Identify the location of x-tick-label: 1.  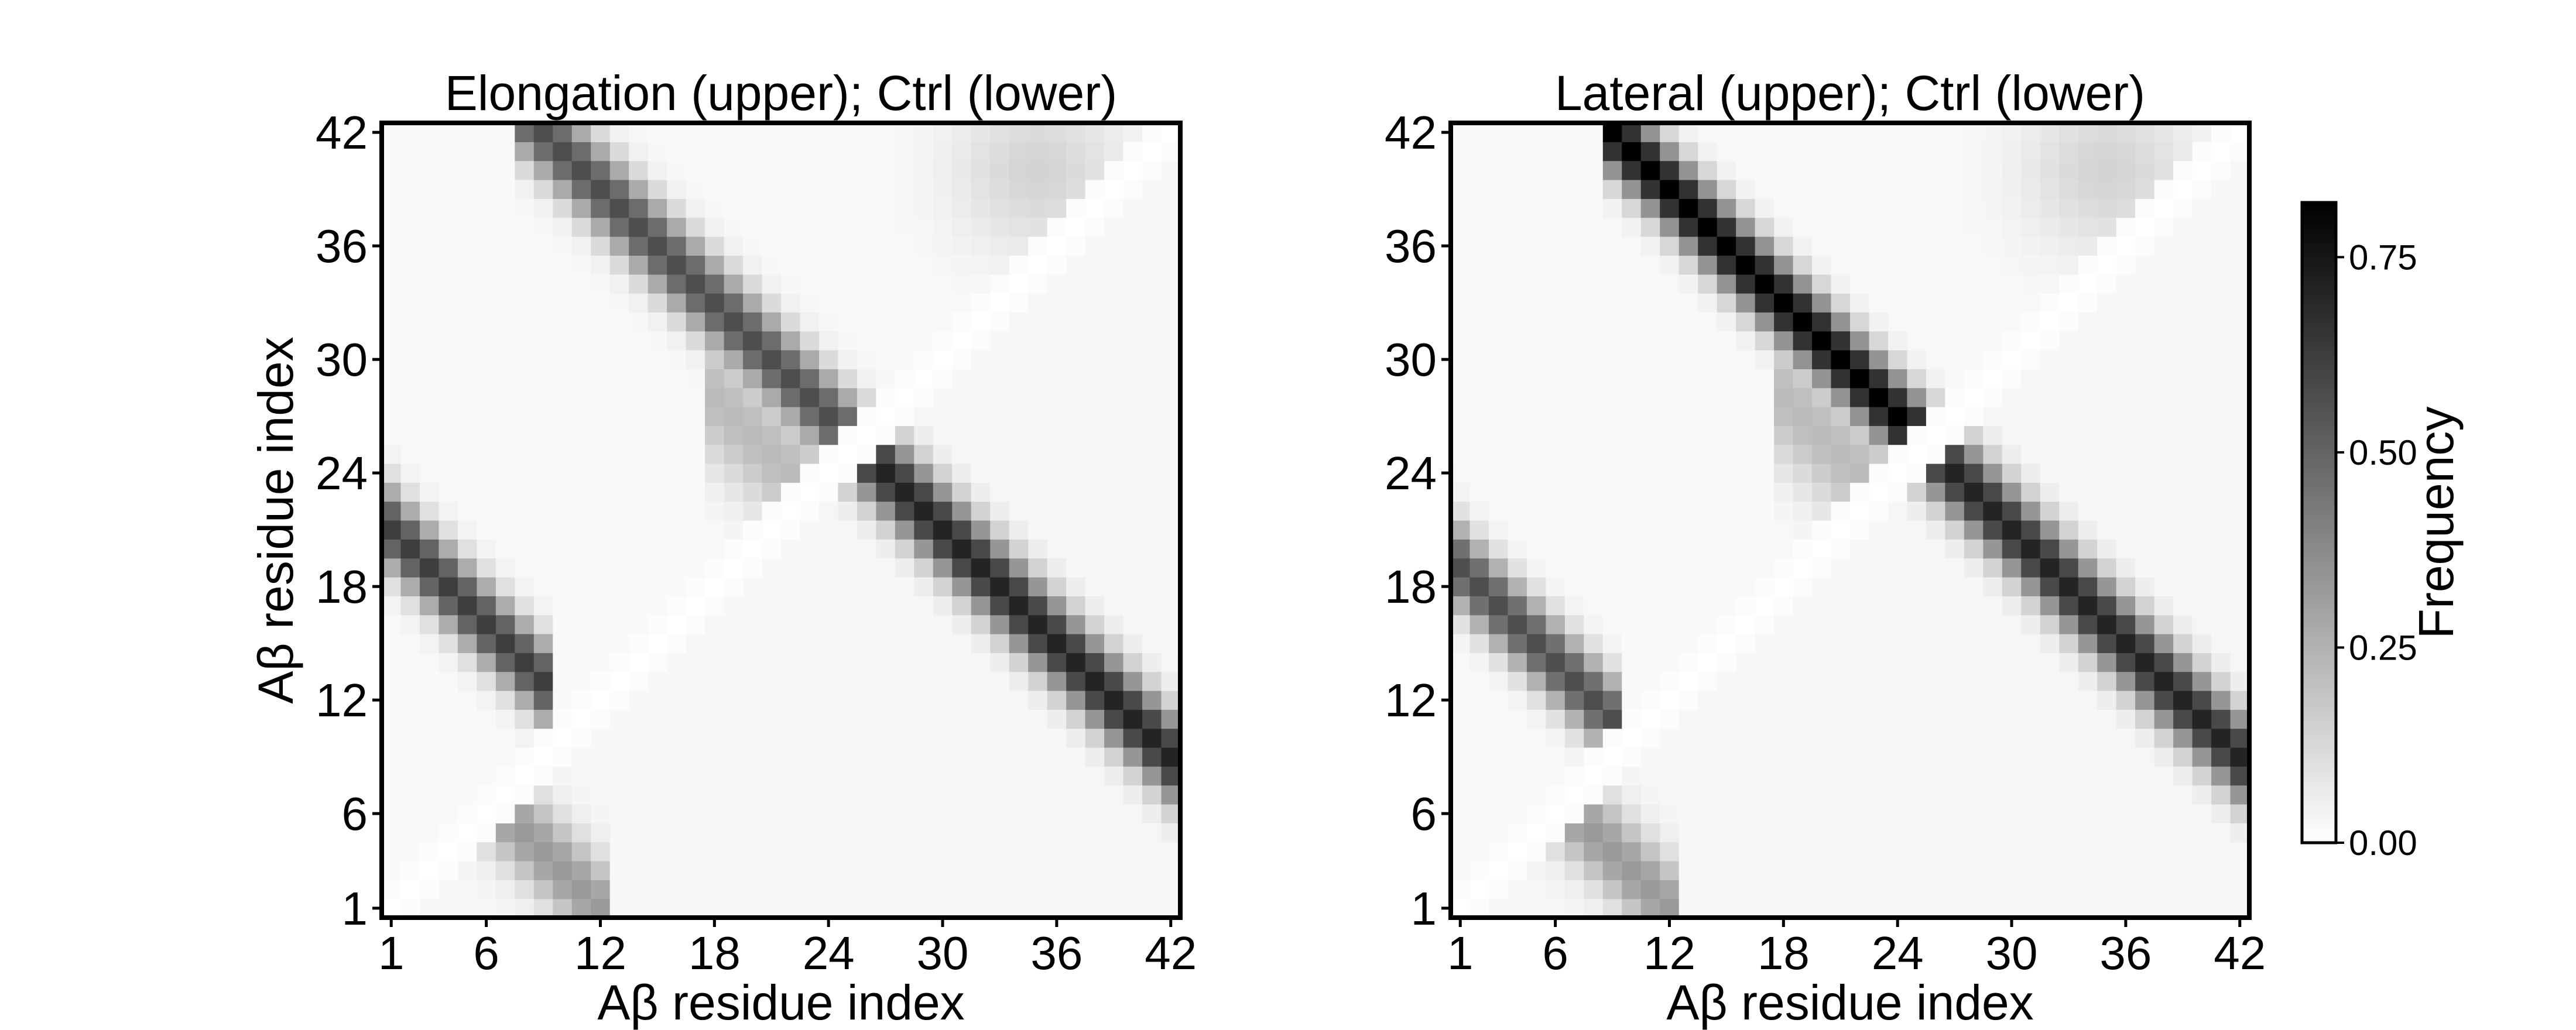
(391, 953).